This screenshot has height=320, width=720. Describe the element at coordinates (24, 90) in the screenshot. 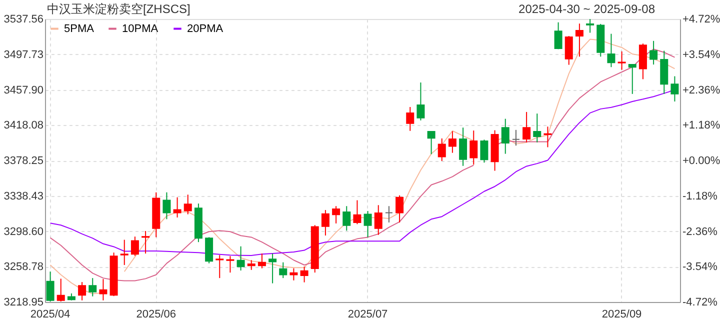

I see `y-tick-label: 3457.90` at that location.